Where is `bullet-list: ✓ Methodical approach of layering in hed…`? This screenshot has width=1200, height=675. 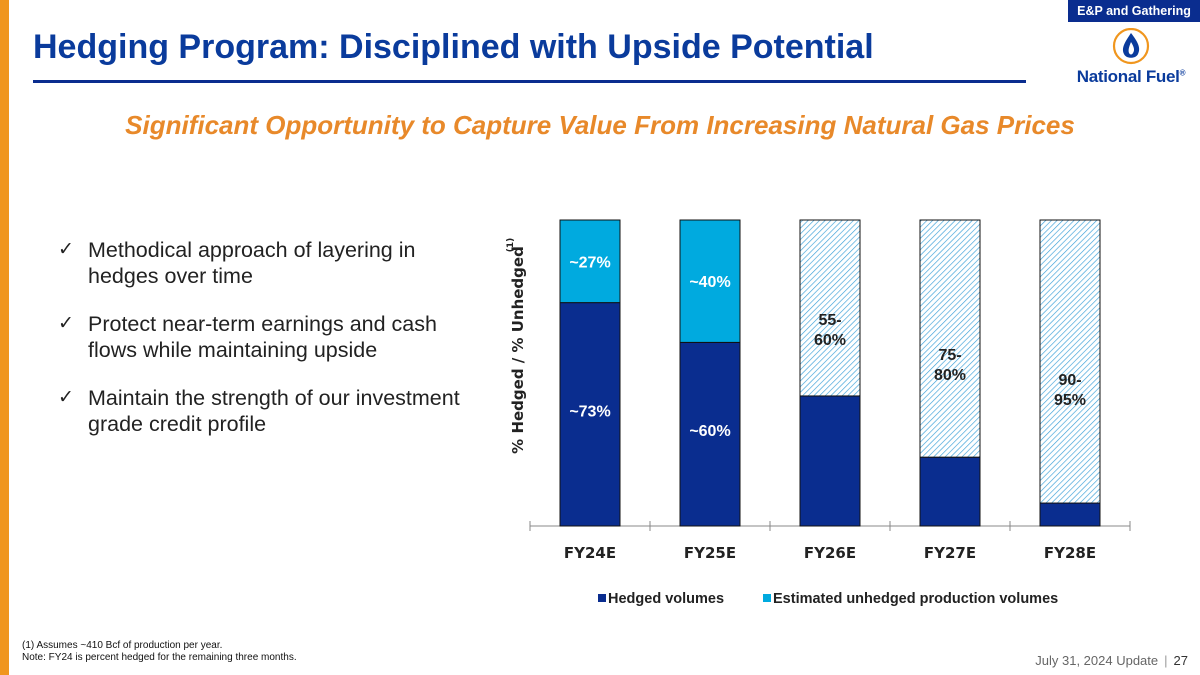
bullet-list: ✓ Methodical approach of layering in hed… is located at coordinates (268, 348).